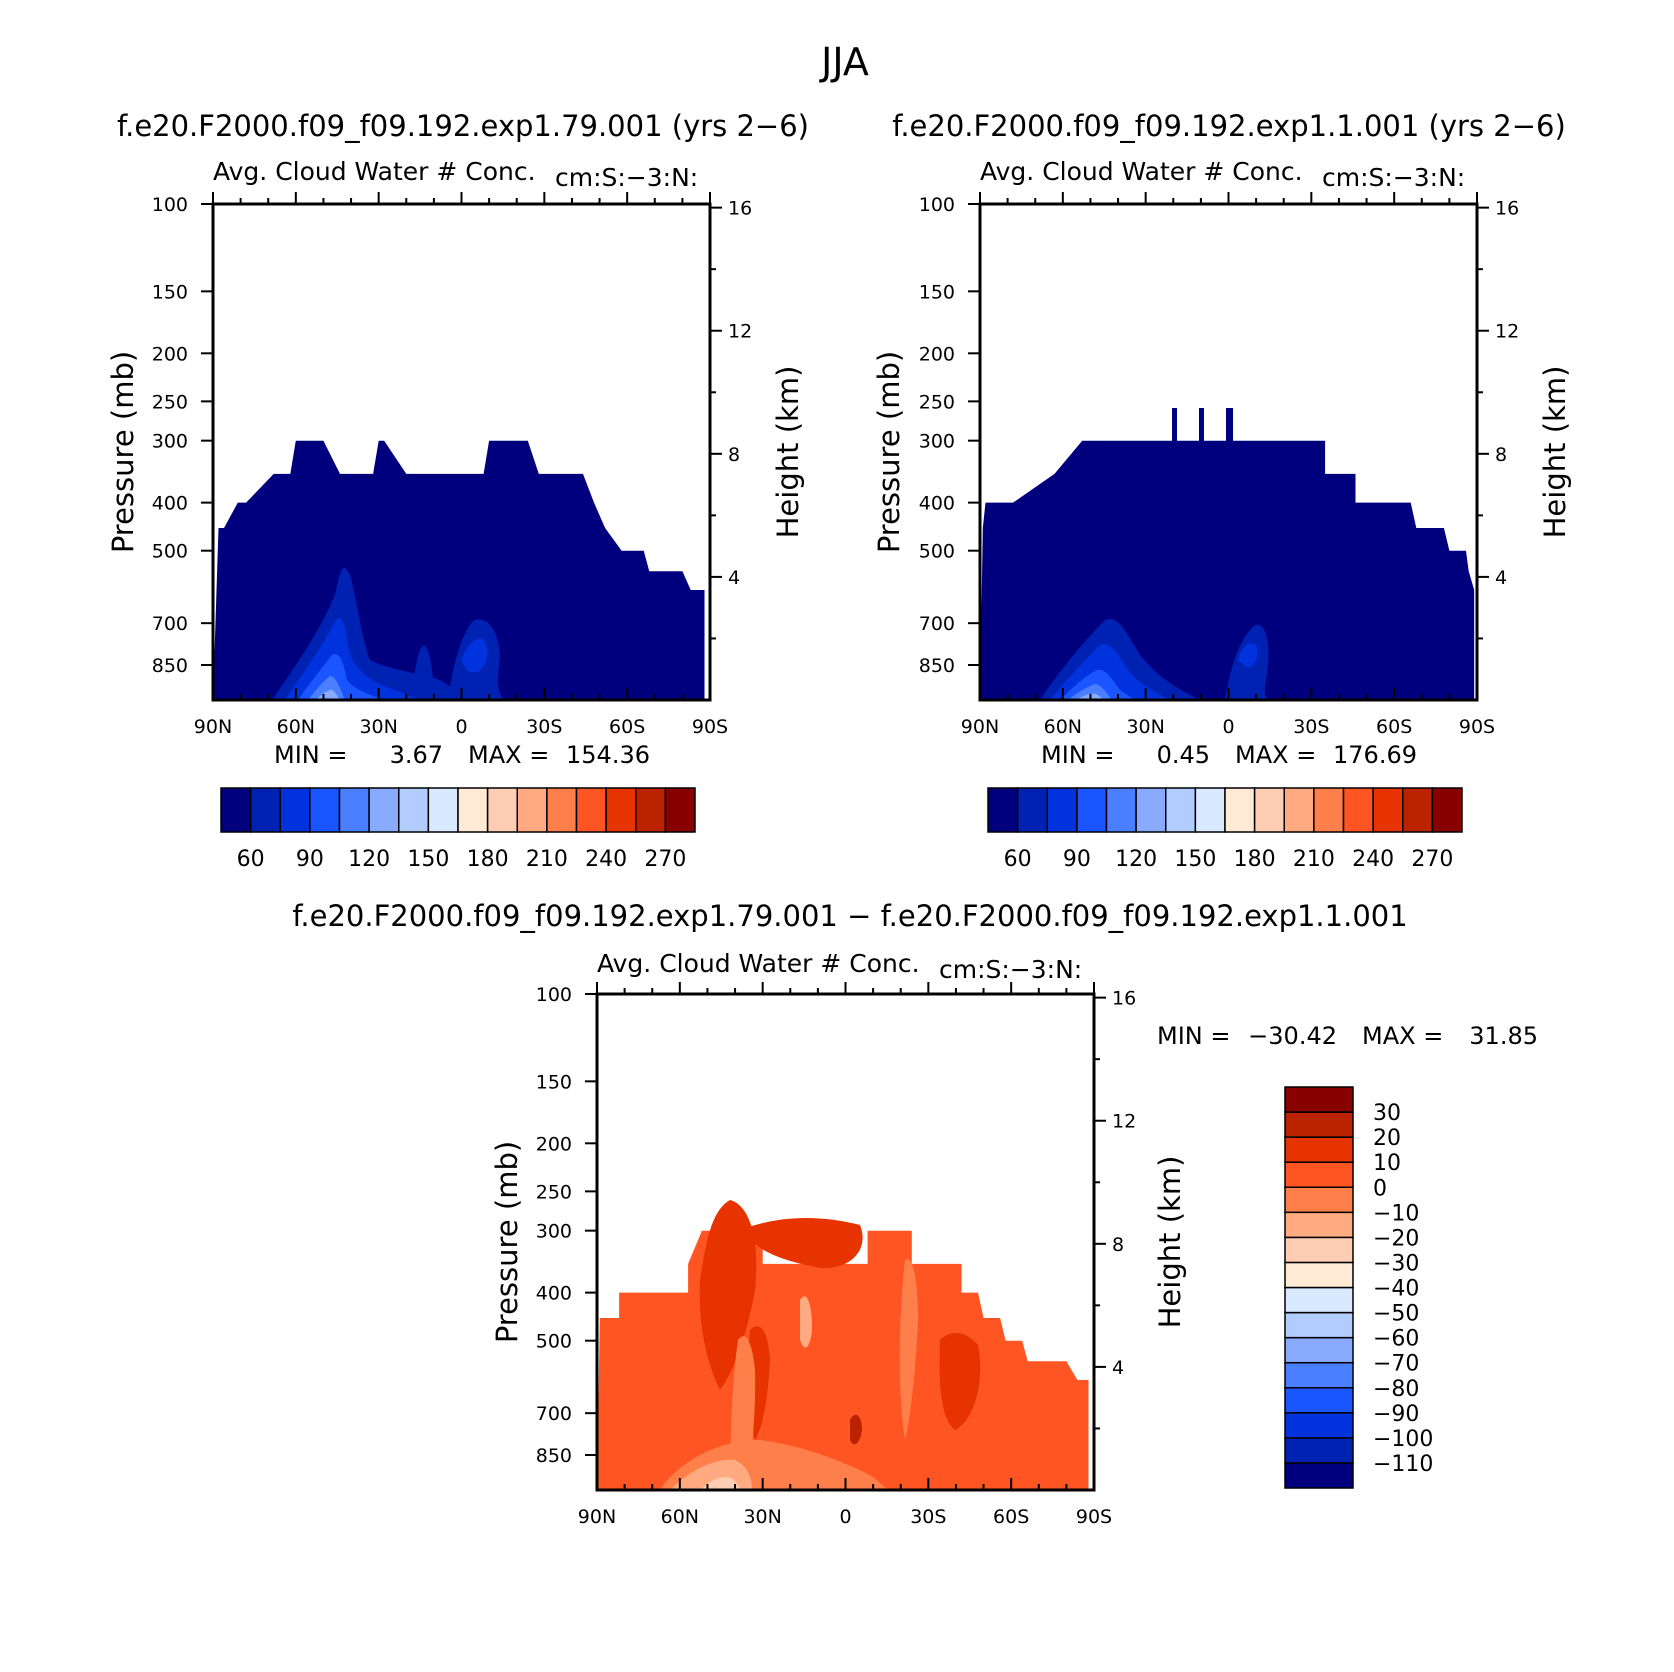 Image resolution: width=1674 pixels, height=1672 pixels. Describe the element at coordinates (554, 1144) in the screenshot. I see `y-tick-label: 200` at that location.